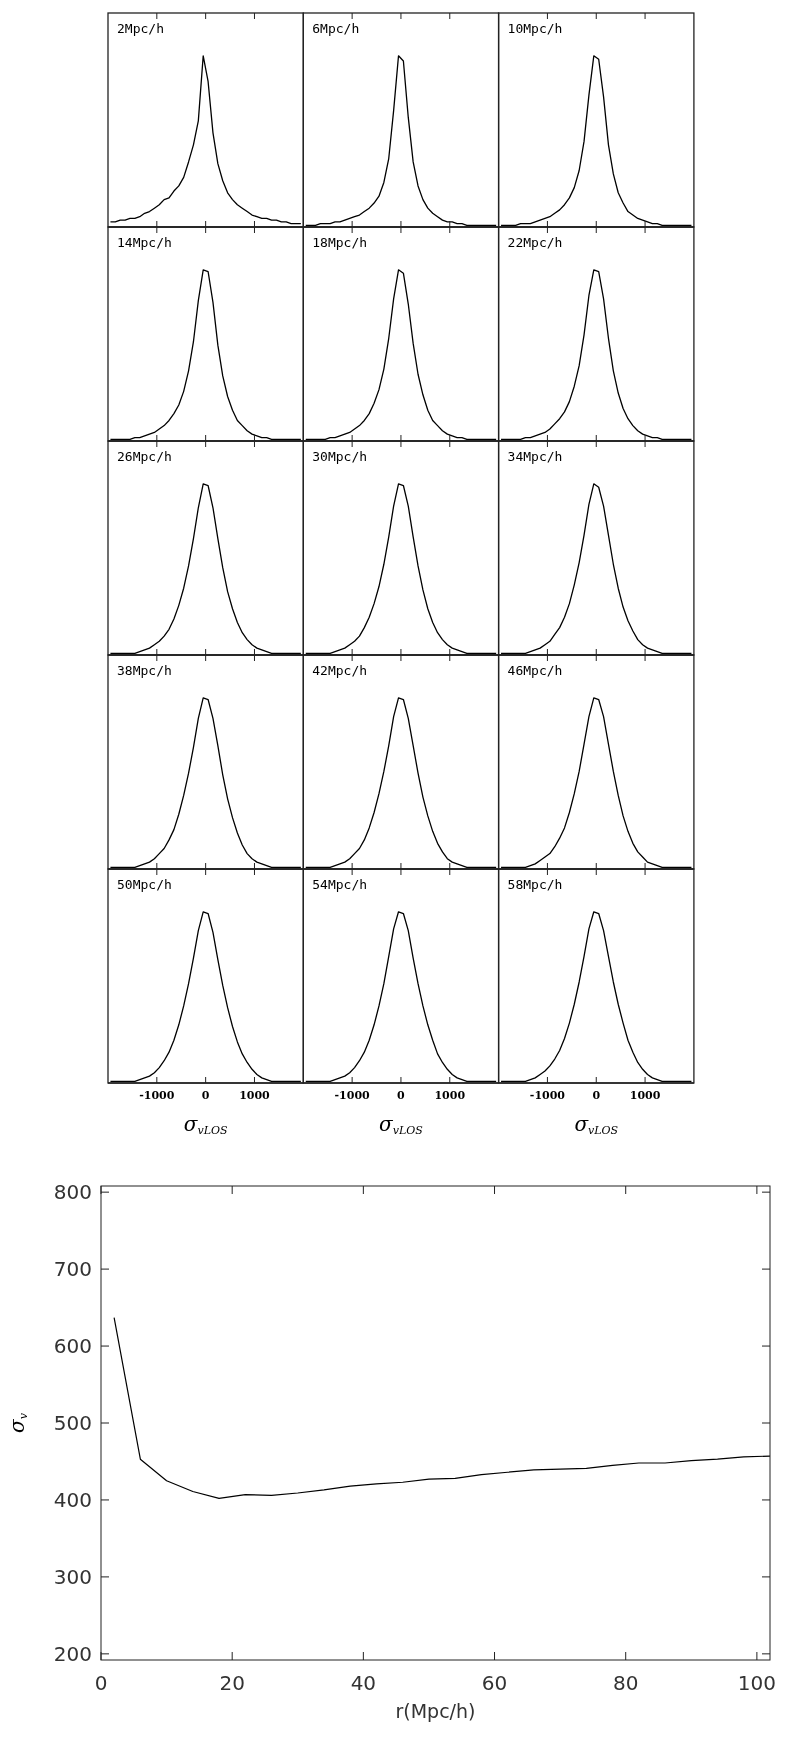  I want to click on y-tick-label: 300, so click(72, 1576).